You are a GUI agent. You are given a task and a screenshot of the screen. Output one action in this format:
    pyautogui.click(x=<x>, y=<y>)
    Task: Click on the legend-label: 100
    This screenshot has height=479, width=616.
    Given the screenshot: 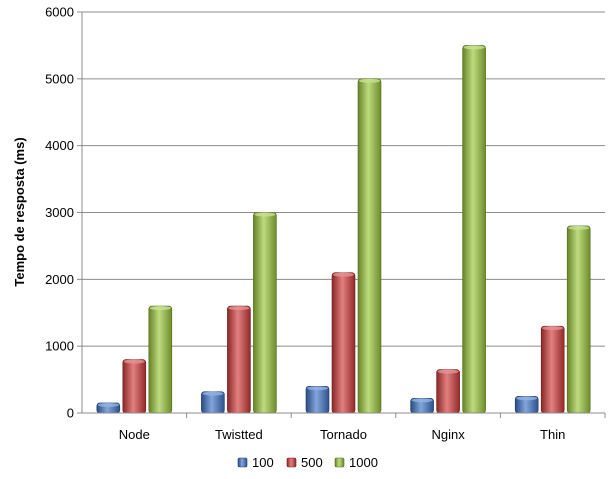 What is the action you would take?
    pyautogui.click(x=263, y=462)
    